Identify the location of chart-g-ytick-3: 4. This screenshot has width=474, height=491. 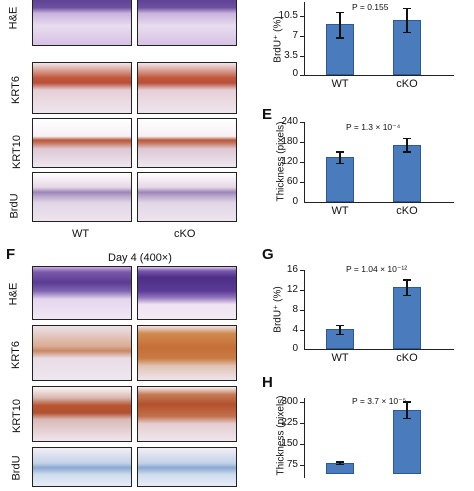
(295, 329).